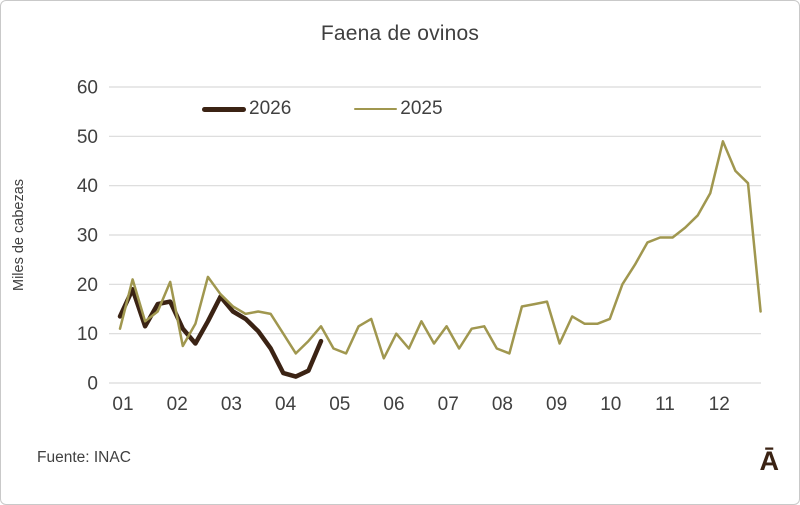  Describe the element at coordinates (393, 404) in the screenshot. I see `x-tick-label: 06` at that location.